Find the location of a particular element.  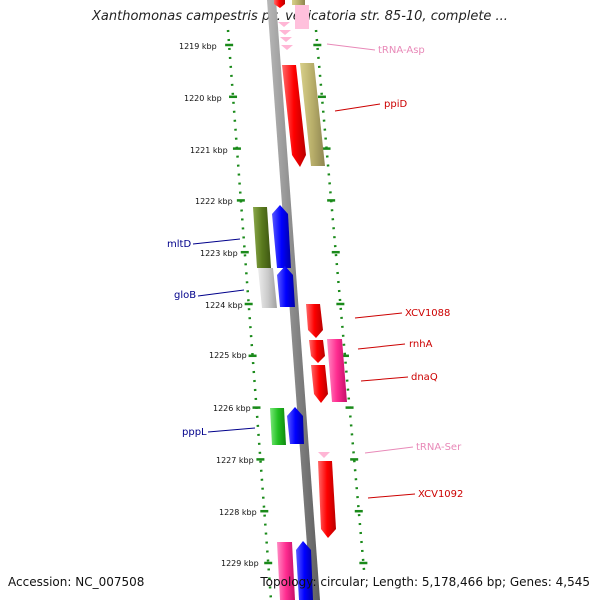

gene-top-olive-partial is located at coordinates (298, 2).